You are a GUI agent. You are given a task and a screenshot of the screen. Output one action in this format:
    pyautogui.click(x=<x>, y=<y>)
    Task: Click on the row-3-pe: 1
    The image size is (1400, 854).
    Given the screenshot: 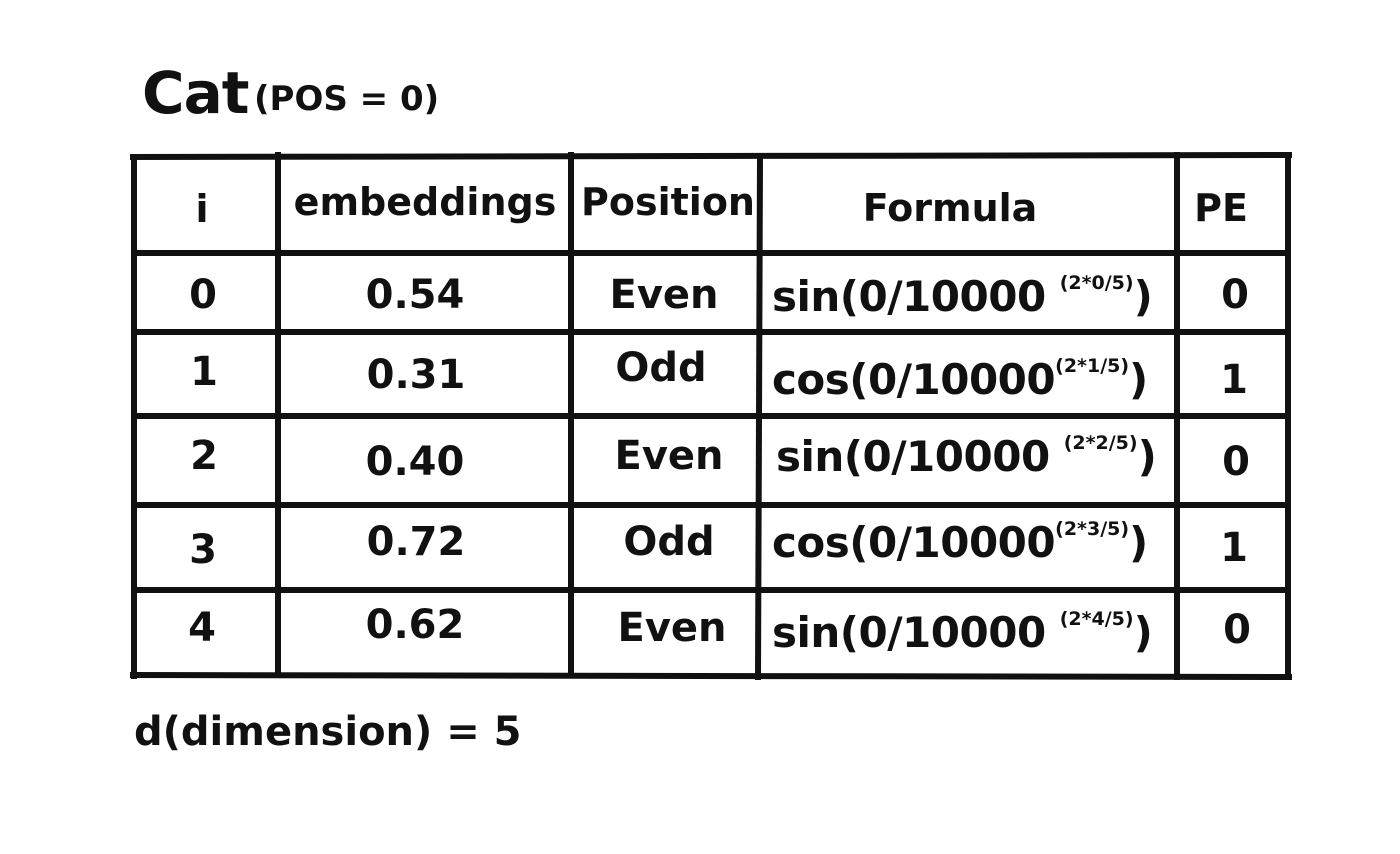 What is the action you would take?
    pyautogui.click(x=1234, y=548)
    